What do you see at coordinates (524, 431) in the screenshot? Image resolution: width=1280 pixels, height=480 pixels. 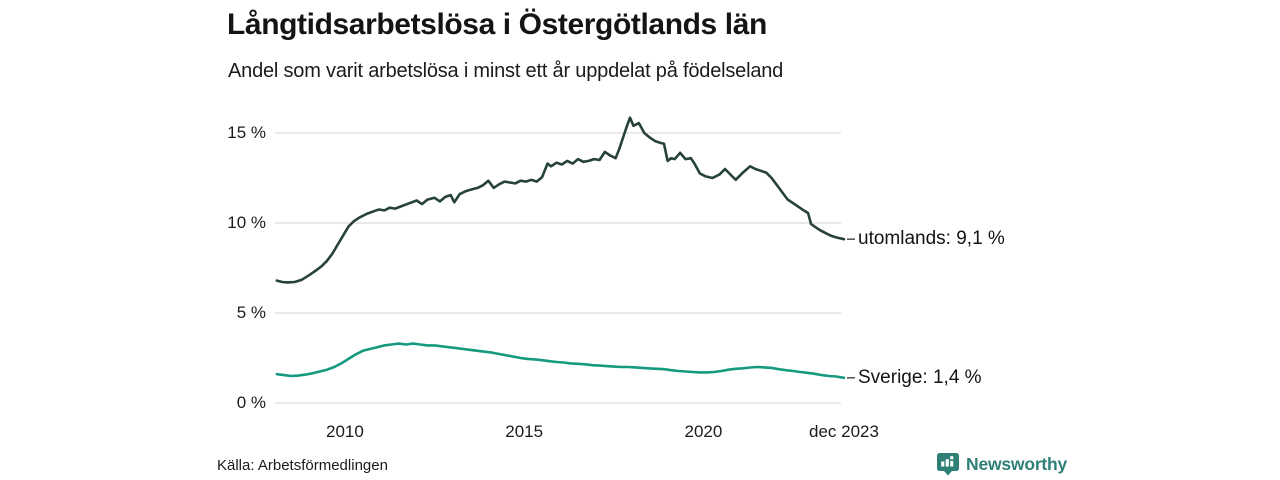 I see `x-tick-label: 2015` at bounding box center [524, 431].